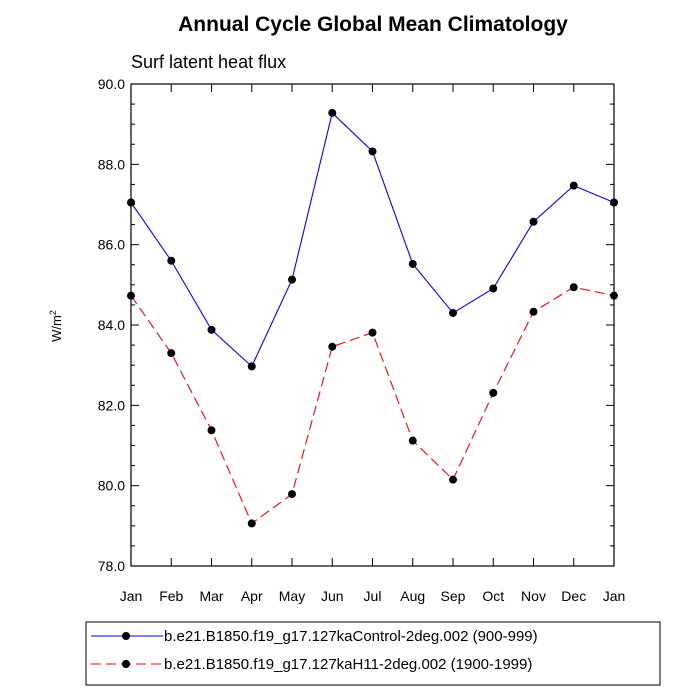 The width and height of the screenshot is (700, 700). Describe the element at coordinates (111, 325) in the screenshot. I see `y-tick-label: 84.0` at that location.